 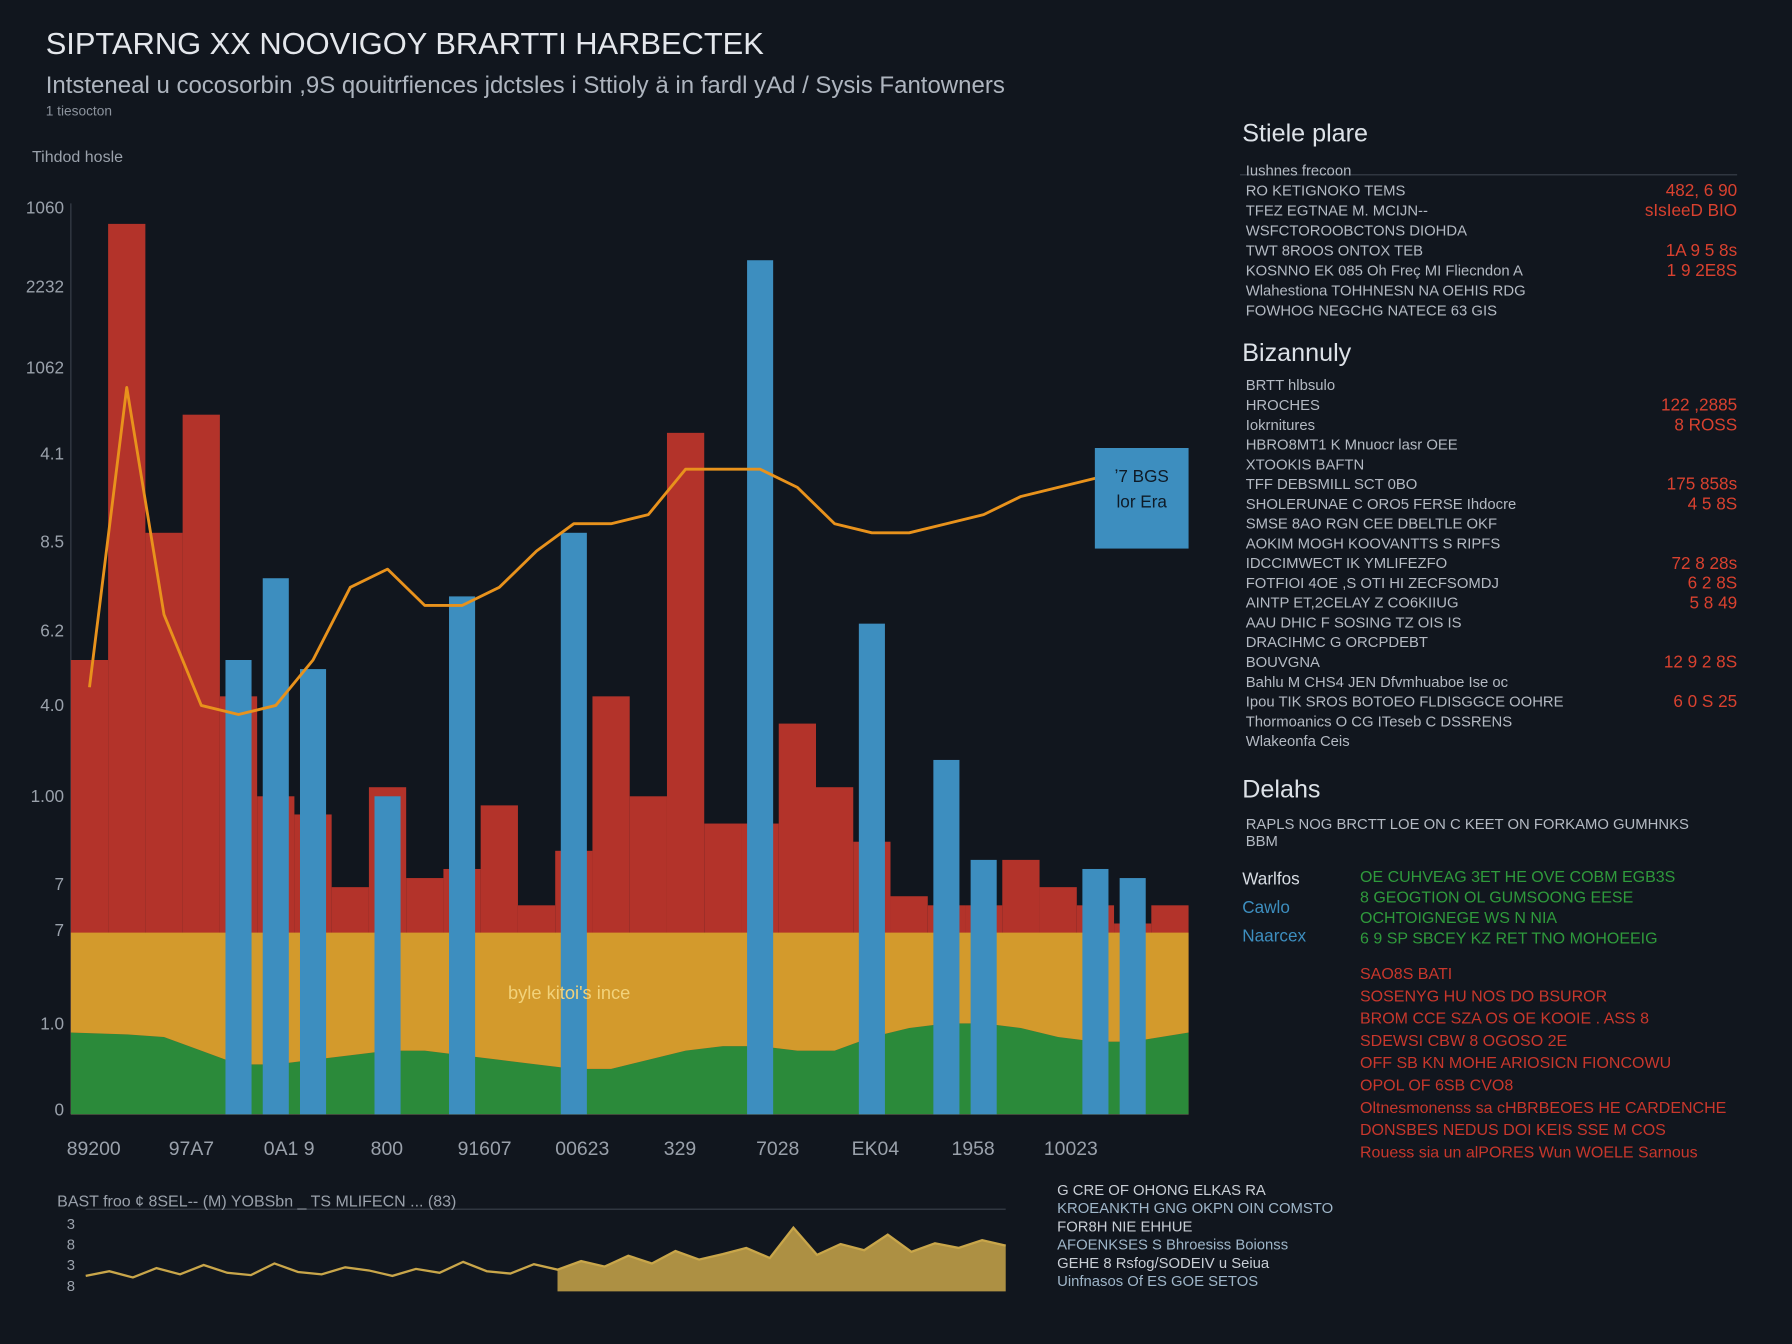 What do you see at coordinates (1713, 583) in the screenshot?
I see `row-value: 6 2 8S` at bounding box center [1713, 583].